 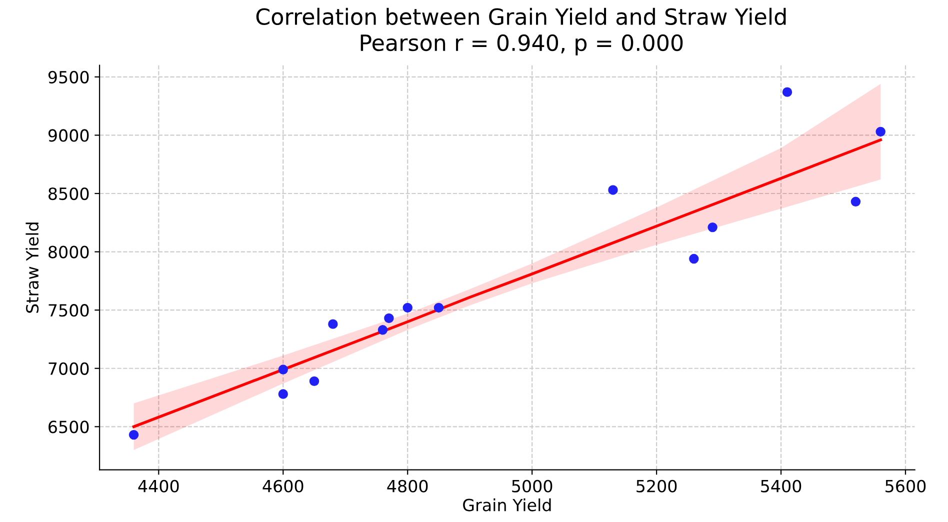 I want to click on x-tick-label: 4600, so click(x=283, y=486).